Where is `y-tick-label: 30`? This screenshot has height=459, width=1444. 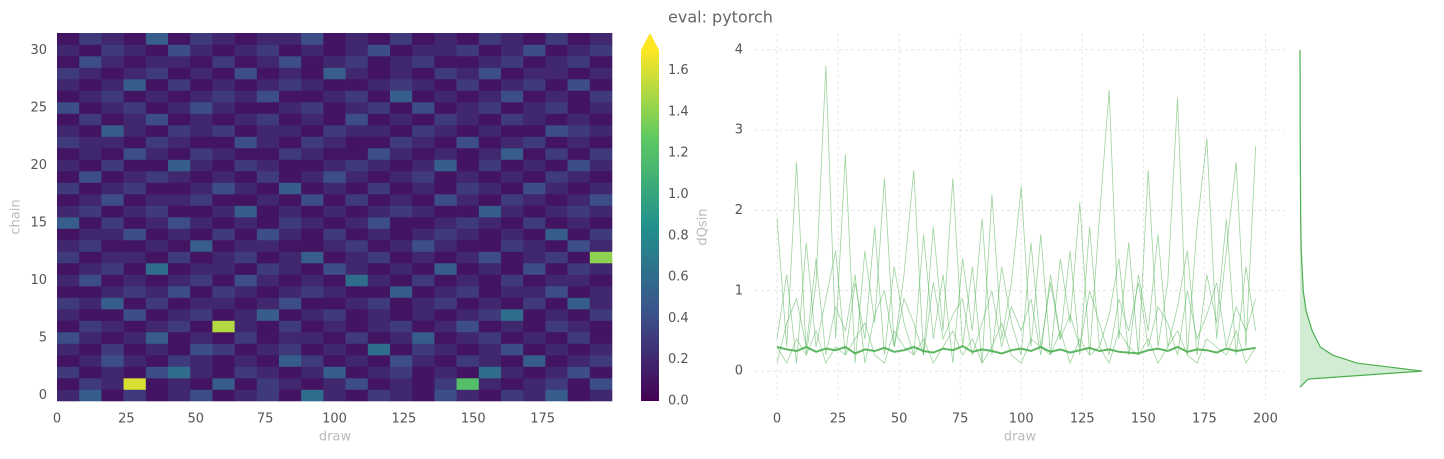 y-tick-label: 30 is located at coordinates (38, 50).